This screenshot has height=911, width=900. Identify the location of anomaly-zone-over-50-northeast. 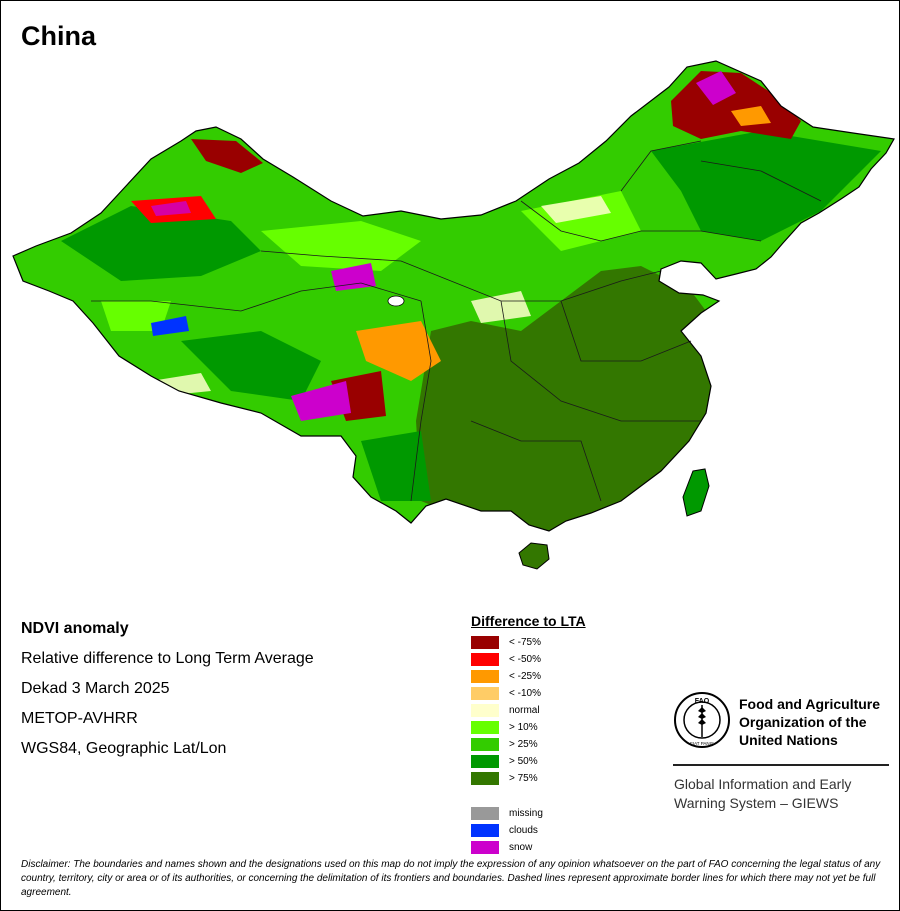
(766, 186).